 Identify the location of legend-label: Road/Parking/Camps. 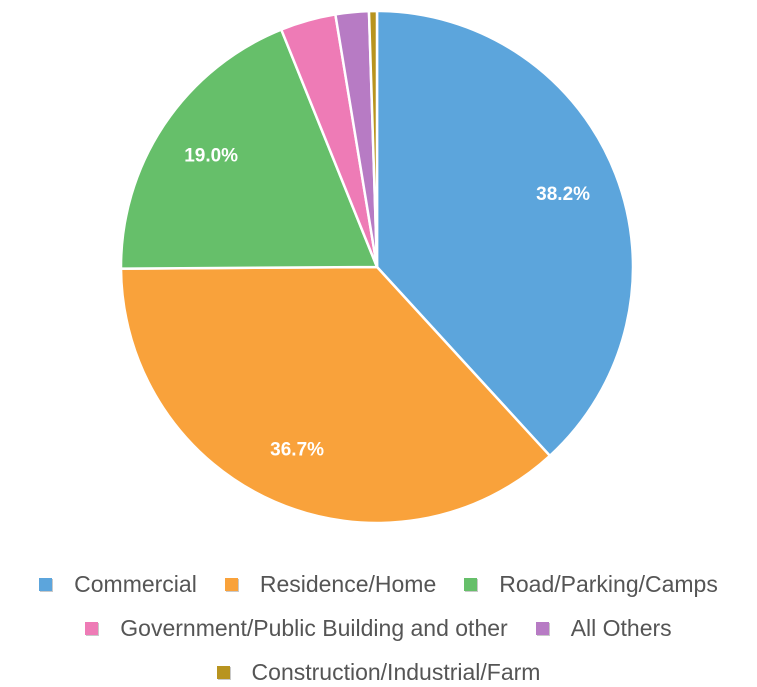
(608, 584).